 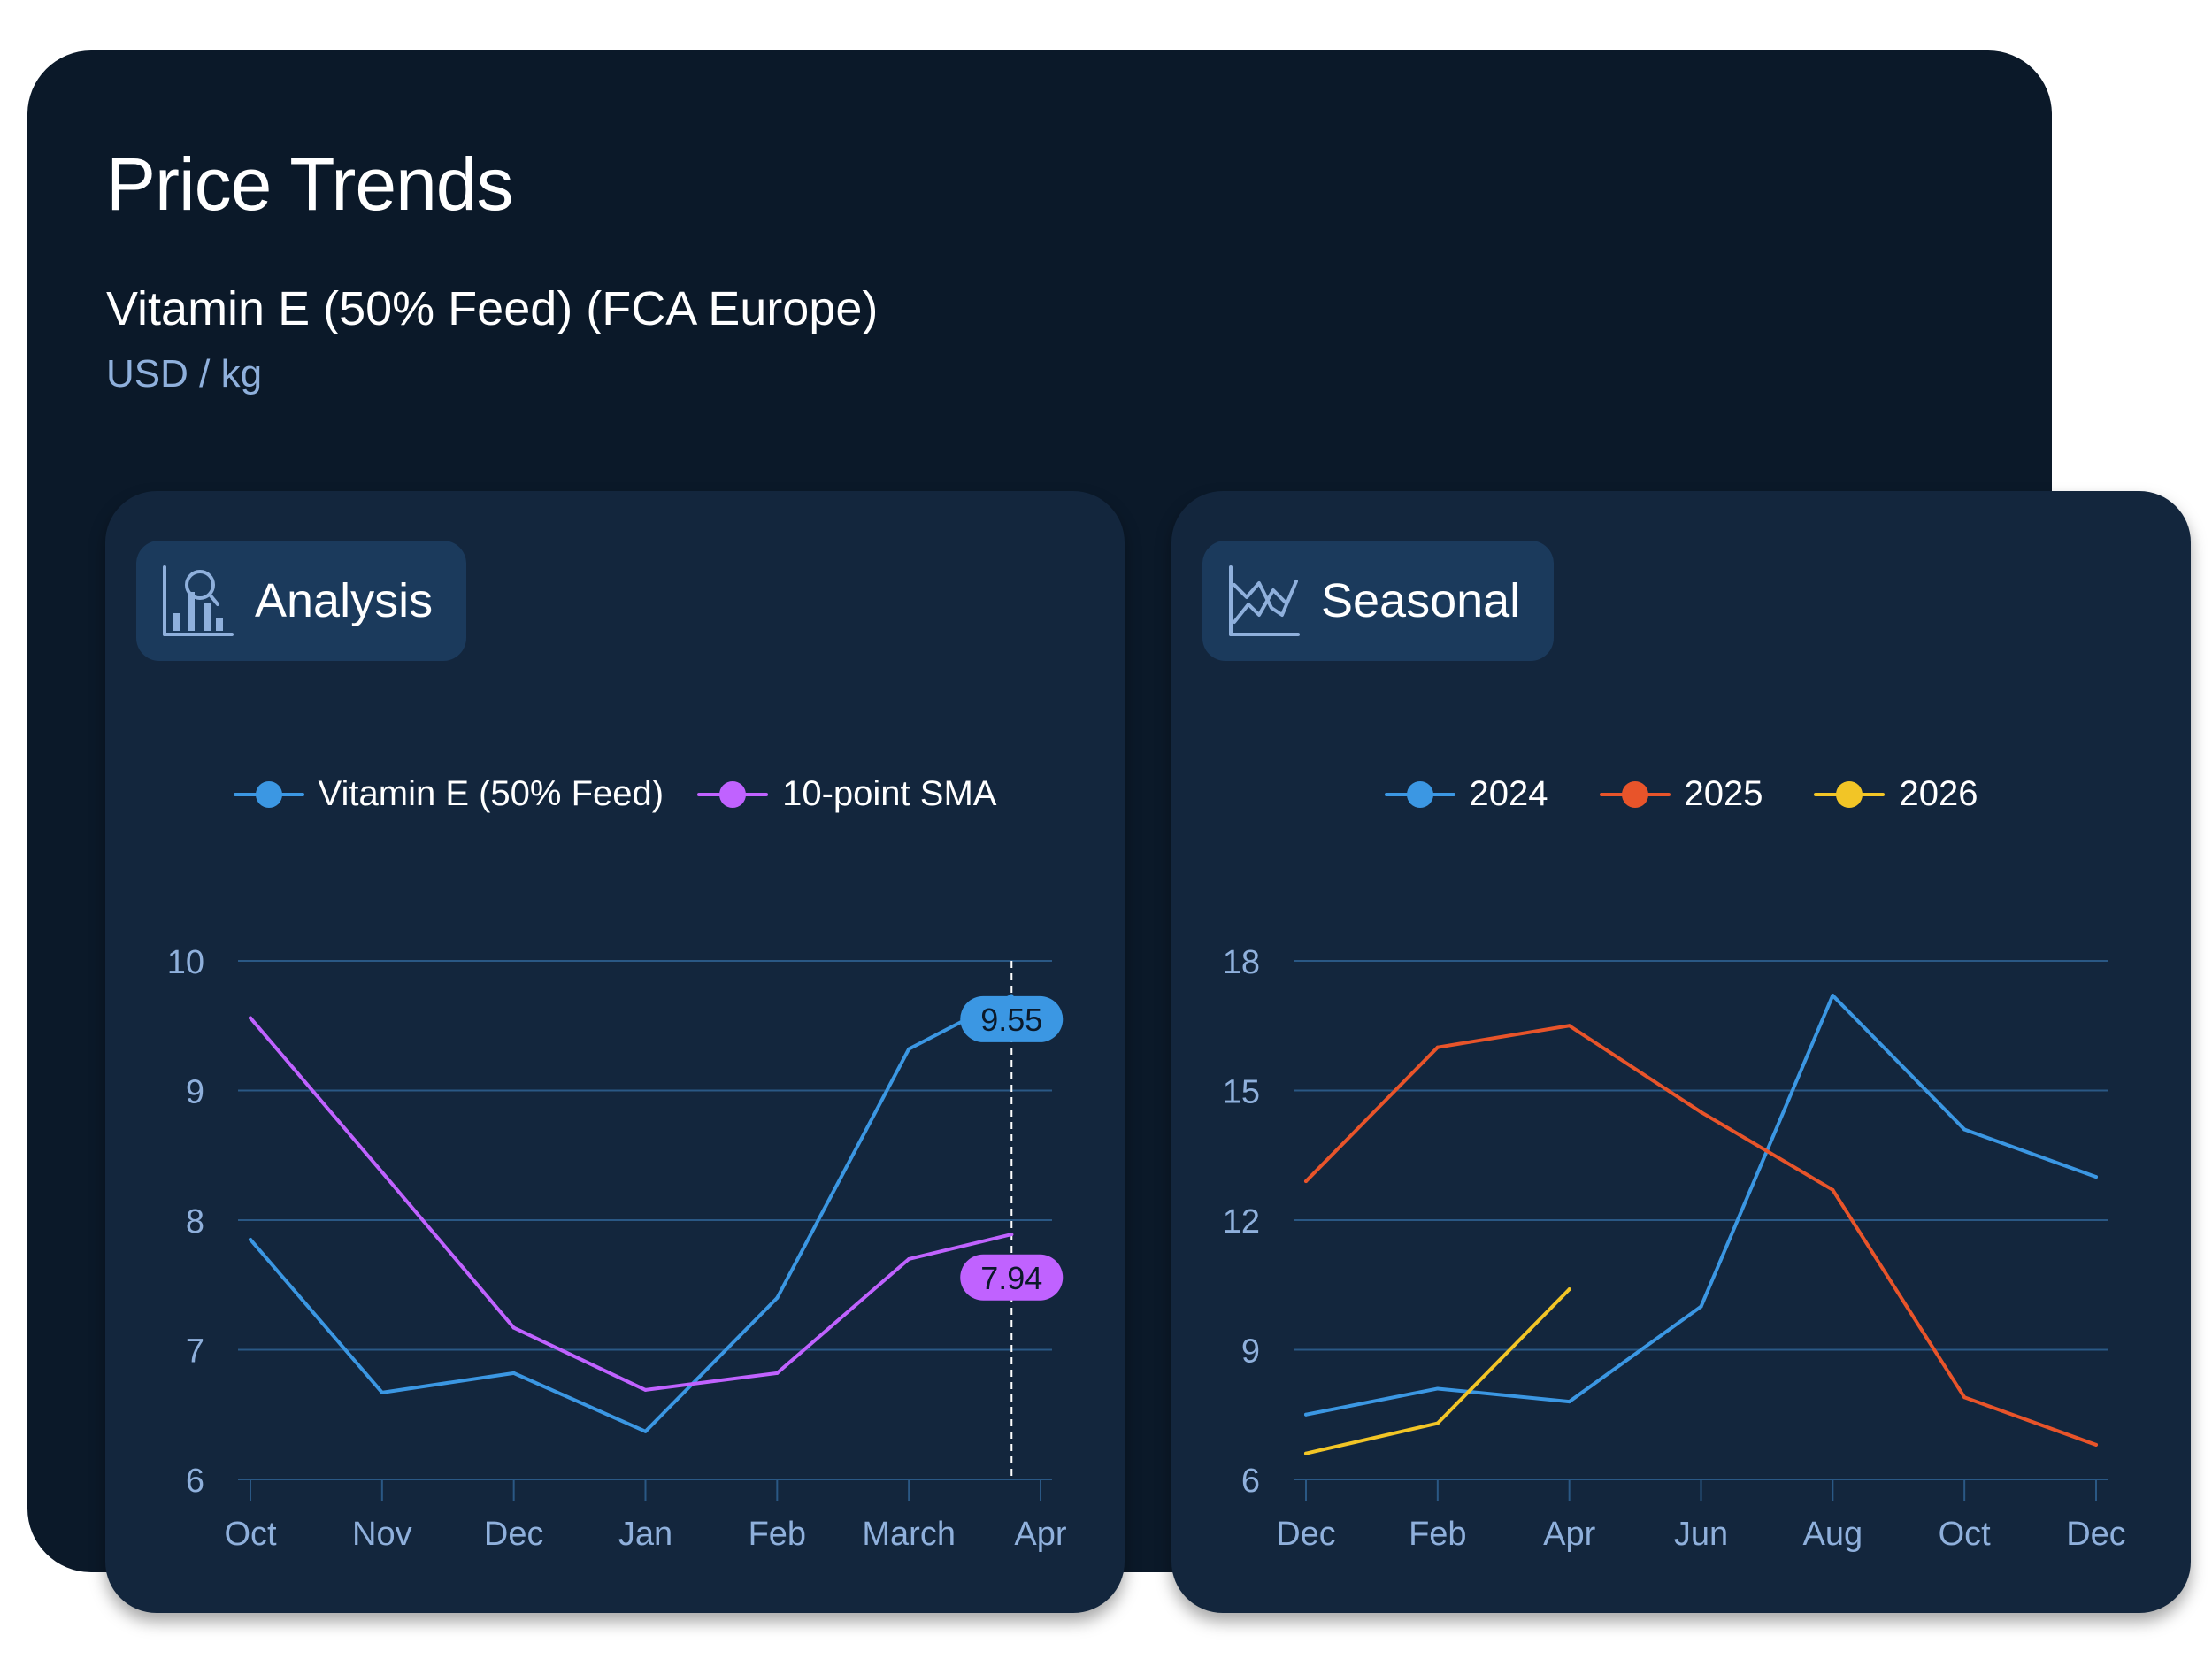 What do you see at coordinates (195, 1352) in the screenshot?
I see `y-tick-label: 7` at bounding box center [195, 1352].